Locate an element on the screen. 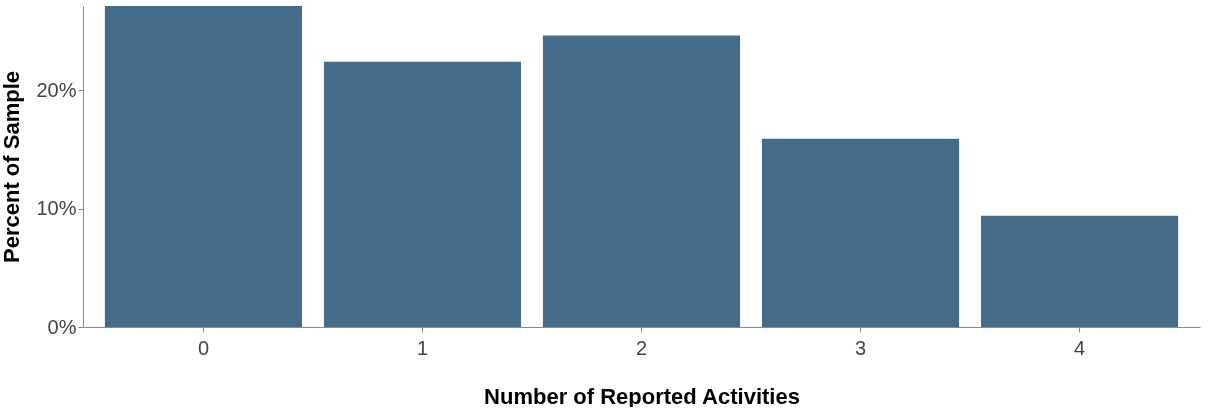  x-tick-label: 1 is located at coordinates (422, 347).